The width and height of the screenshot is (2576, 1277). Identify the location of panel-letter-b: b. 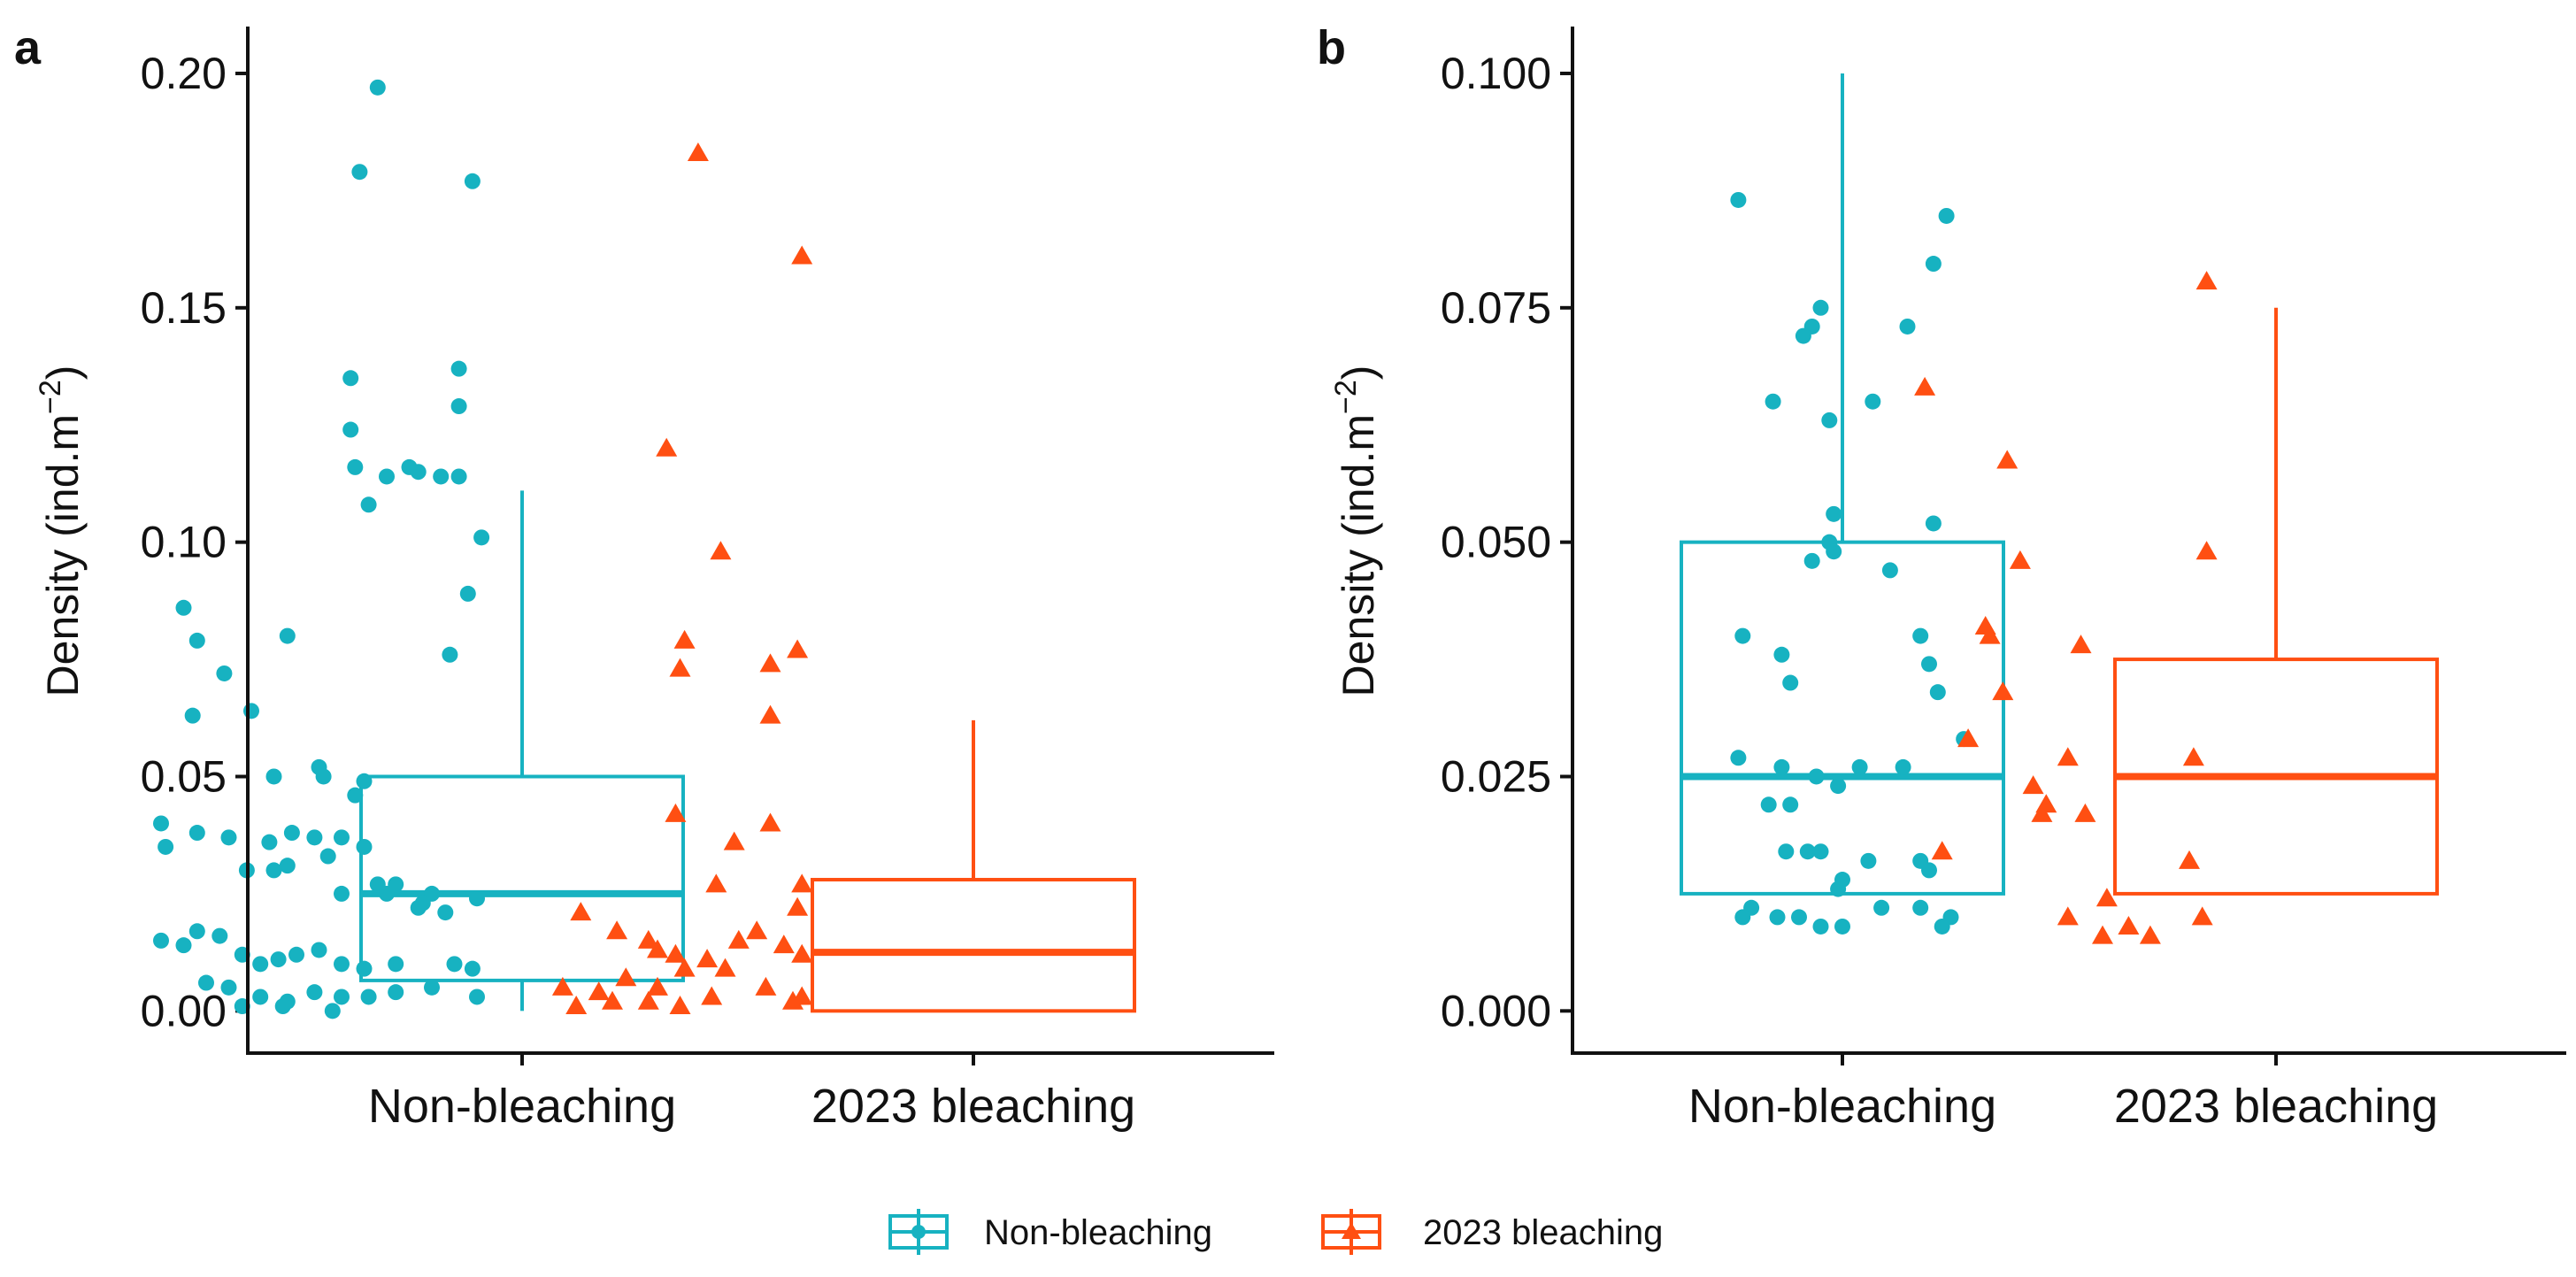
(1331, 47).